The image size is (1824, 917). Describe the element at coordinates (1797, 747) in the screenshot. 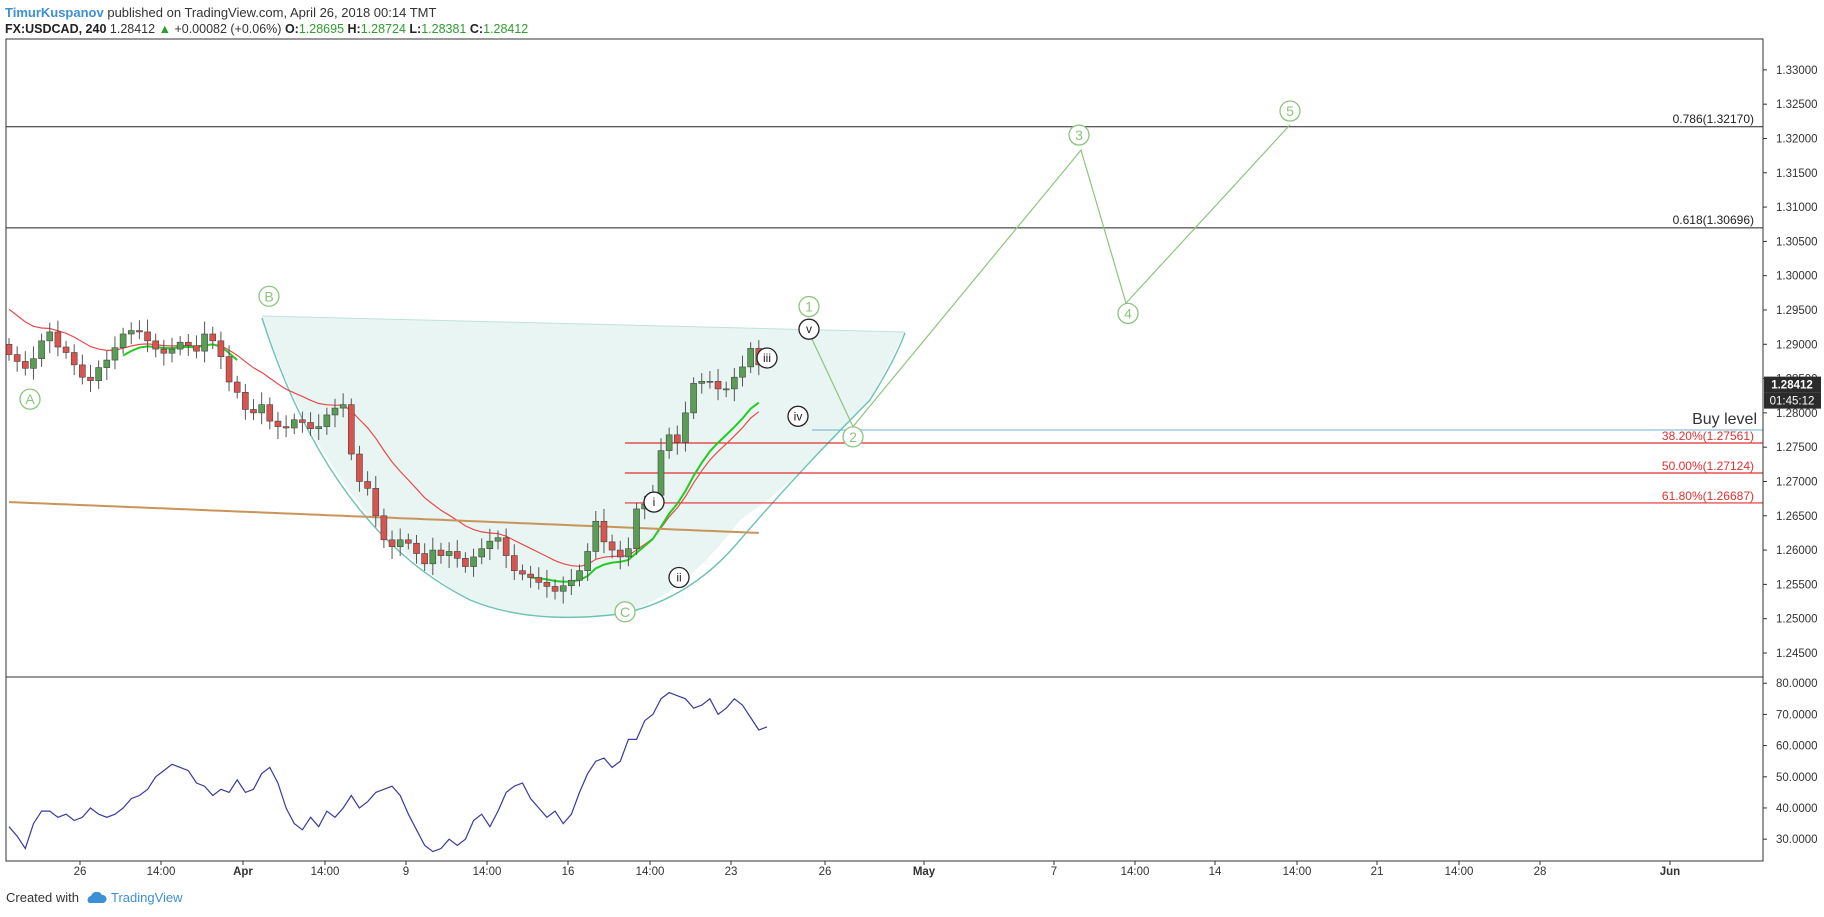

I see `rsi-tick-label: 60.0000` at that location.